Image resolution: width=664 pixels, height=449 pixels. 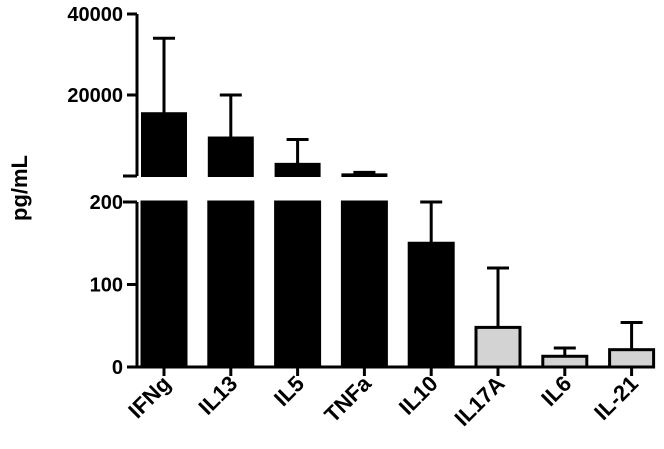 I want to click on x-tick-label-il10: IL10, so click(x=418, y=395).